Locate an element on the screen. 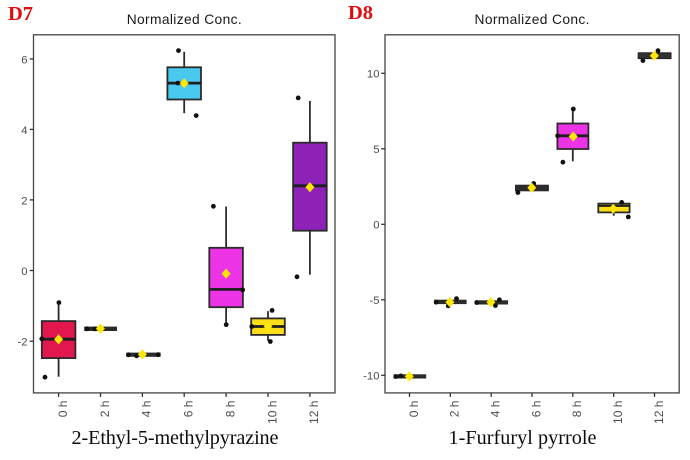  svg-text: D7 is located at coordinates (20, 14).